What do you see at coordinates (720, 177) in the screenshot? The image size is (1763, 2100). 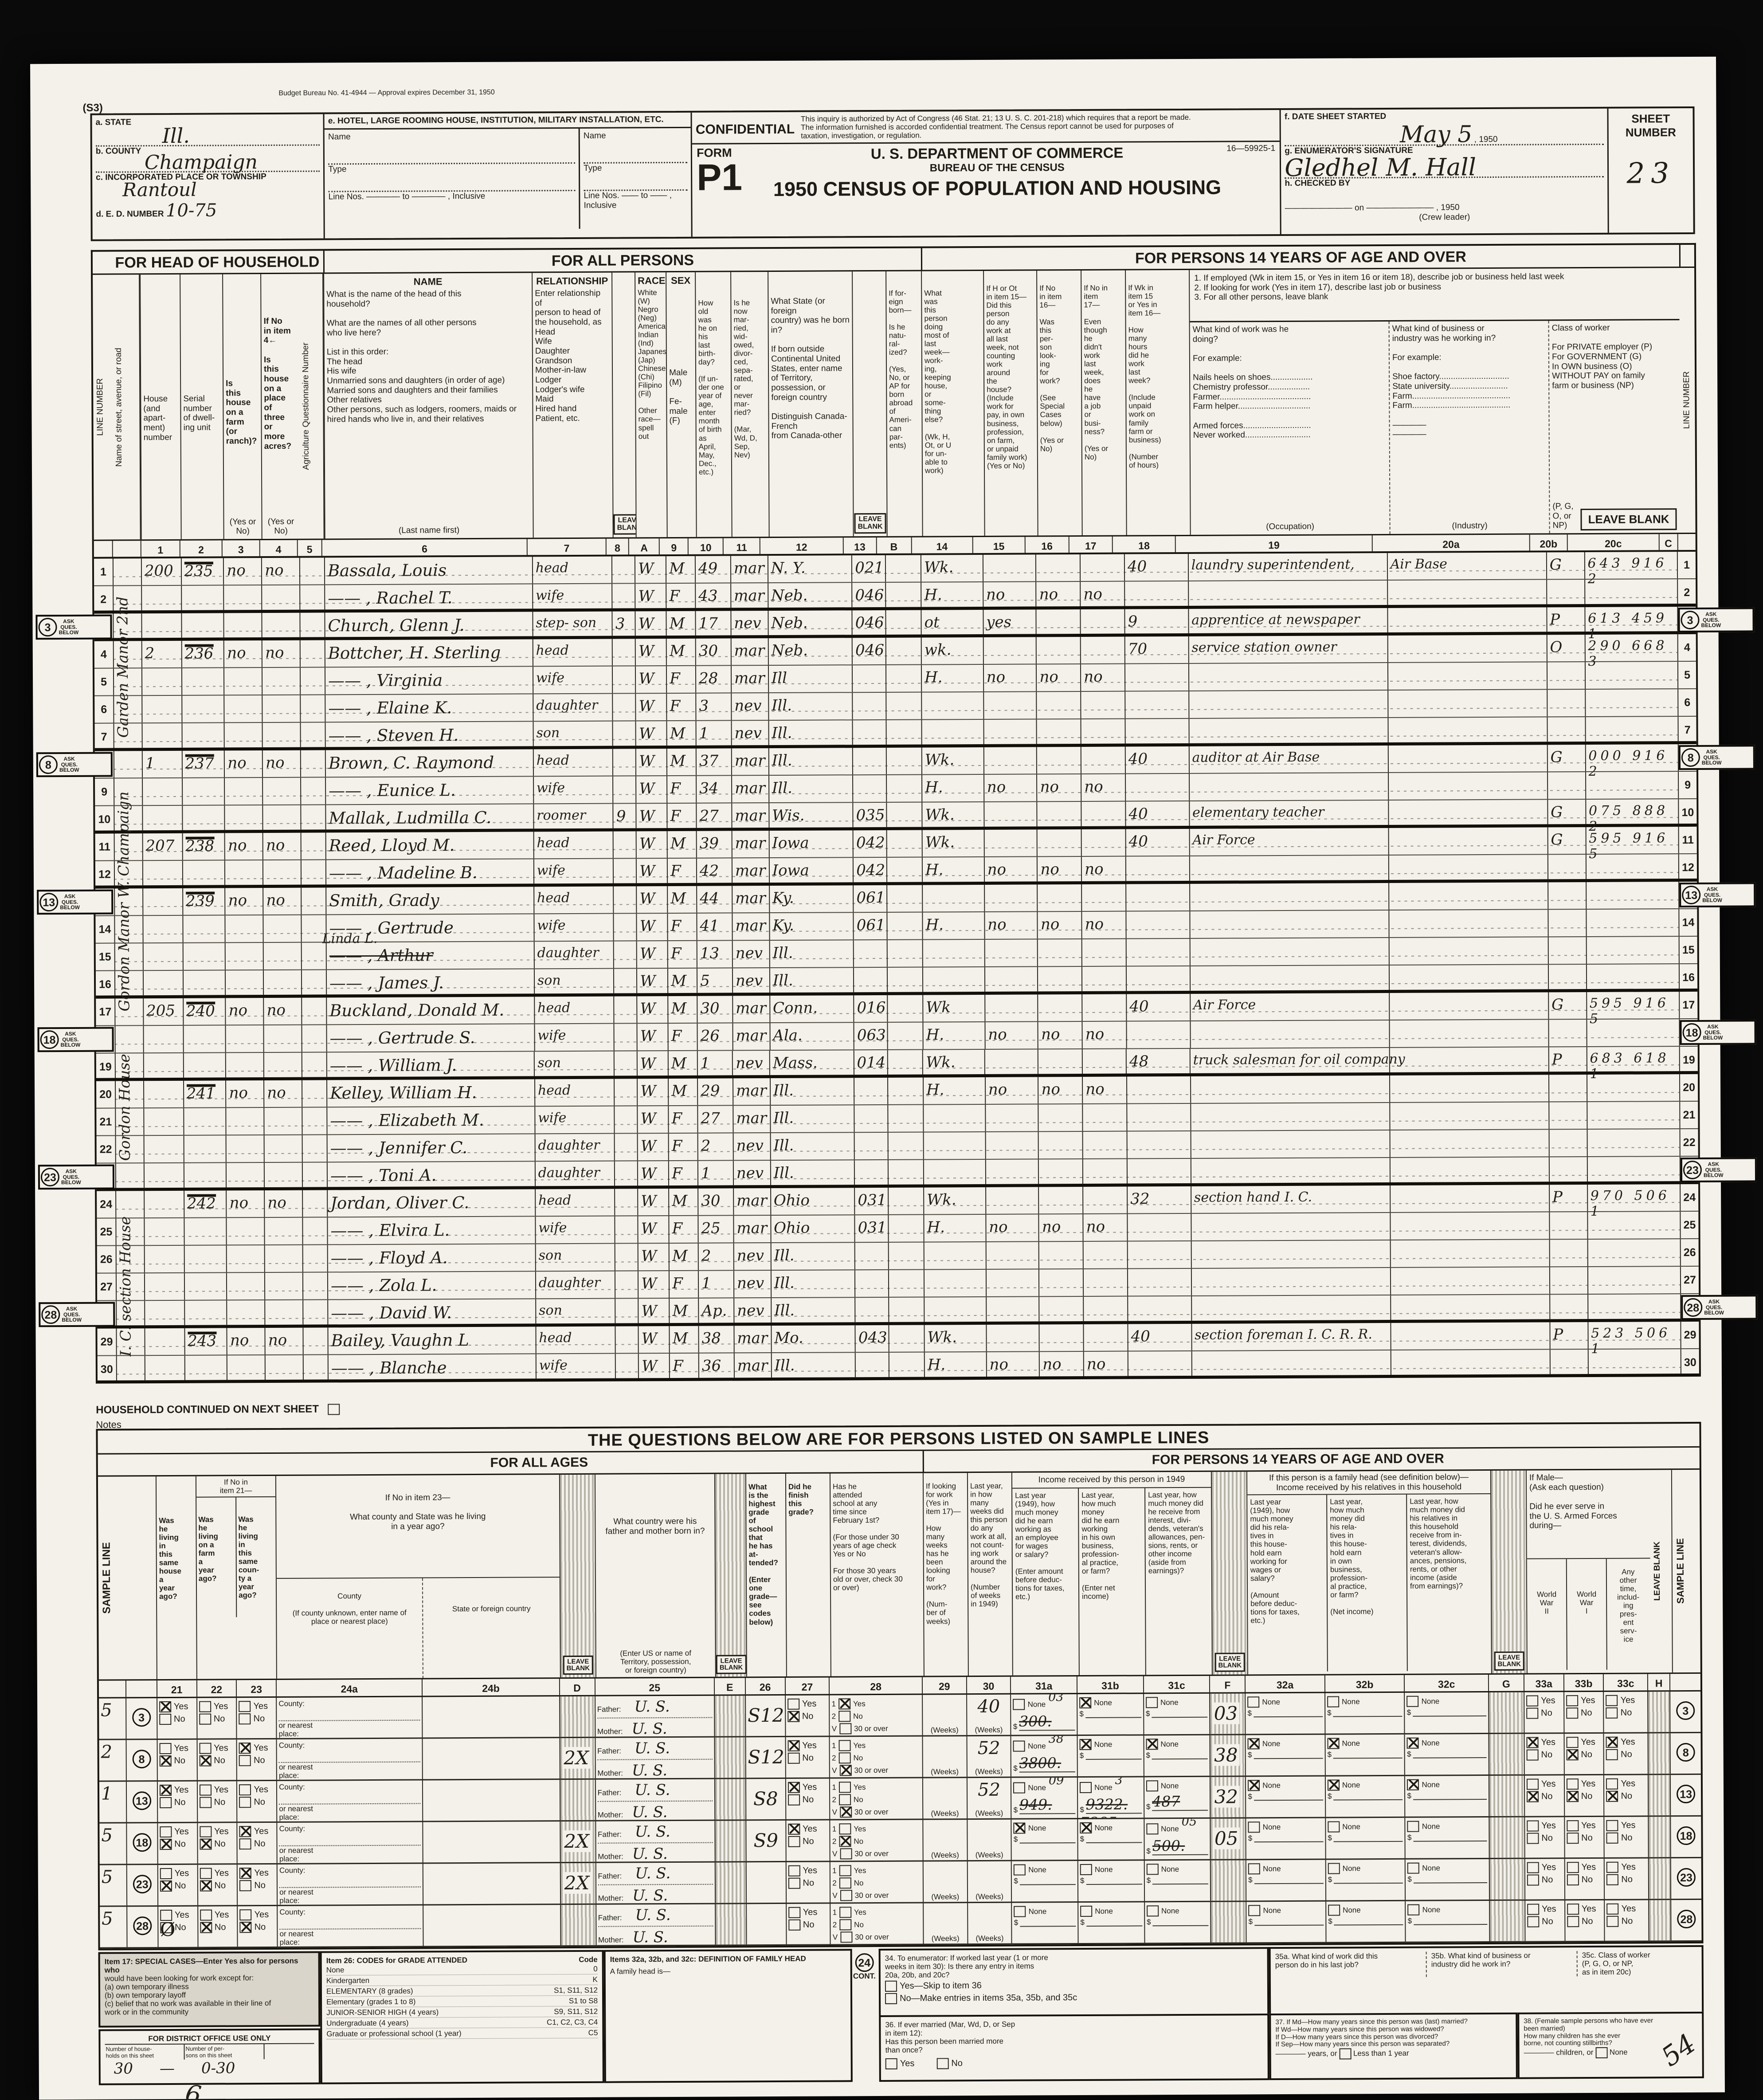 I see `form-code: P1` at bounding box center [720, 177].